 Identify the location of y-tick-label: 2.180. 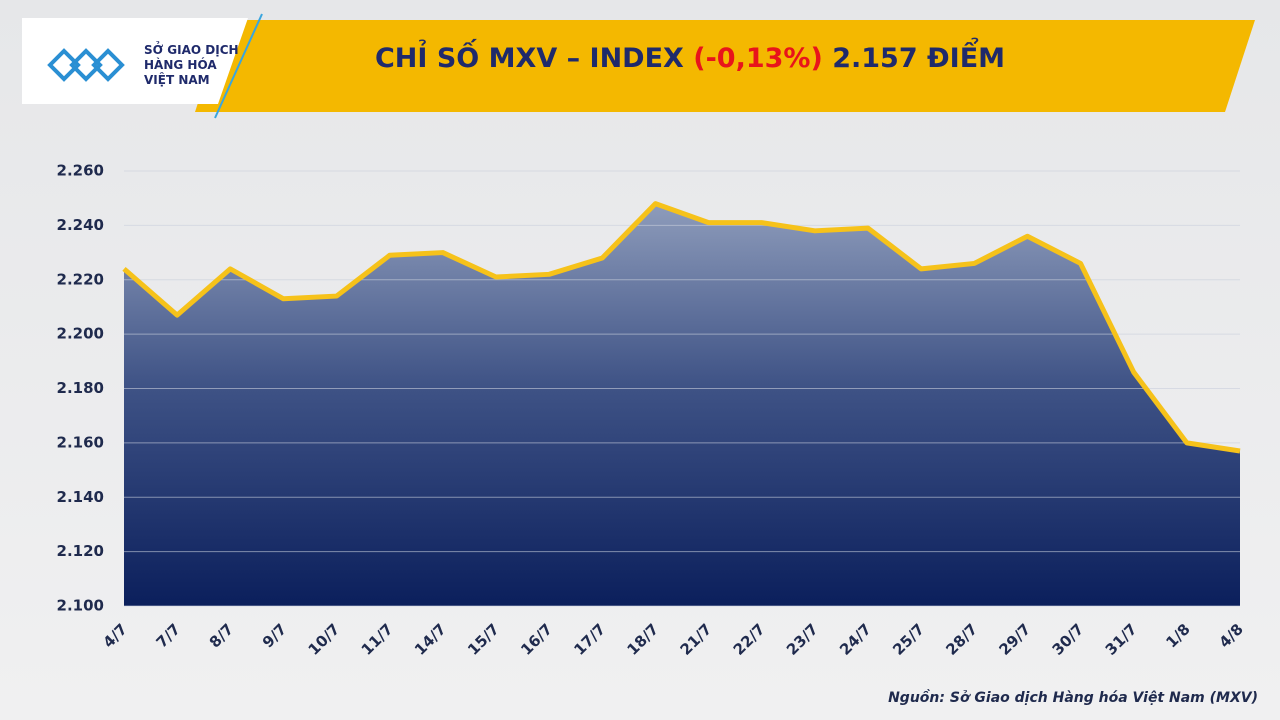
(80, 388).